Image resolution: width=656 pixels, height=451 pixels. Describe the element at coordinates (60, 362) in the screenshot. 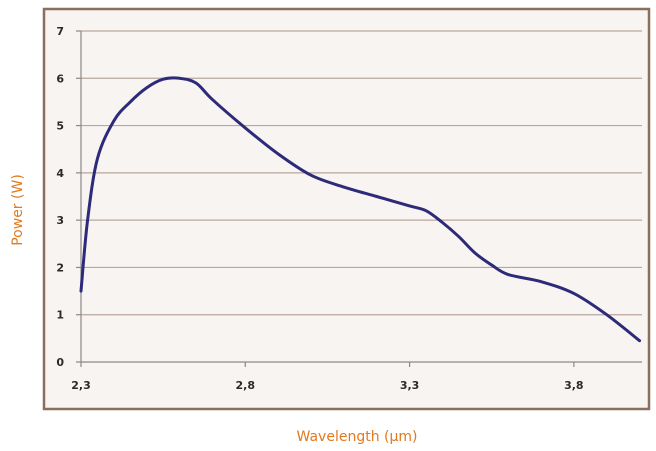

I see `y-tick-label: 0` at that location.